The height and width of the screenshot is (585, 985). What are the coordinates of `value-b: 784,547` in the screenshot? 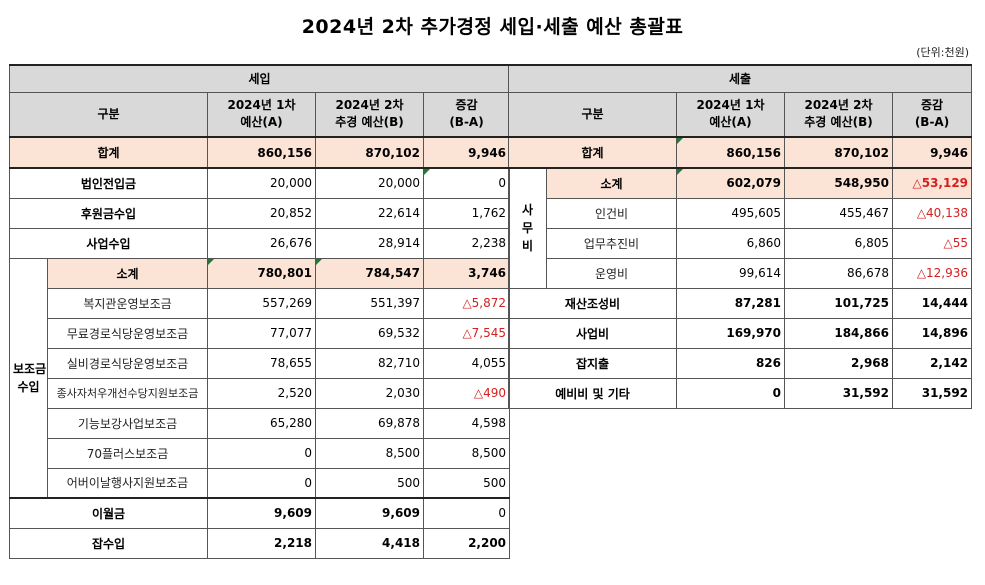 It's located at (369, 273).